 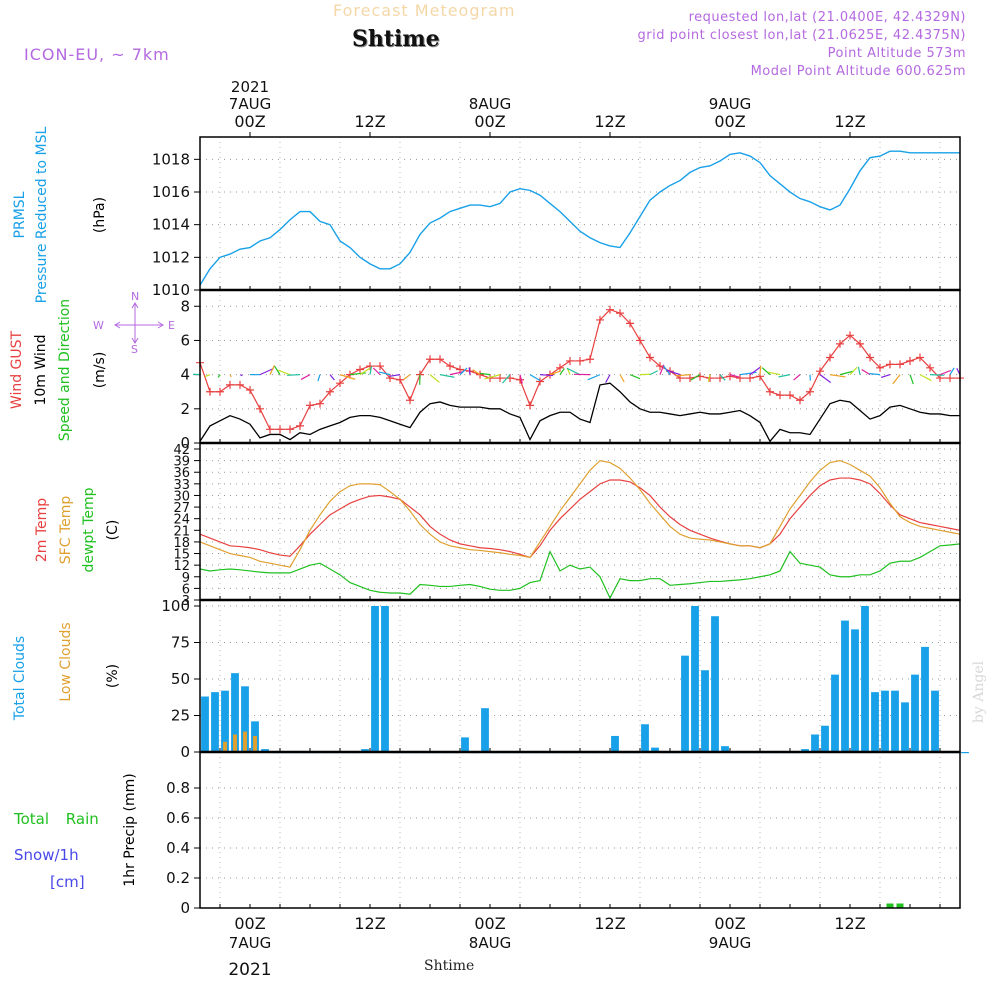 What do you see at coordinates (609, 923) in the screenshot?
I see `bottom-hour-label: 12Z` at bounding box center [609, 923].